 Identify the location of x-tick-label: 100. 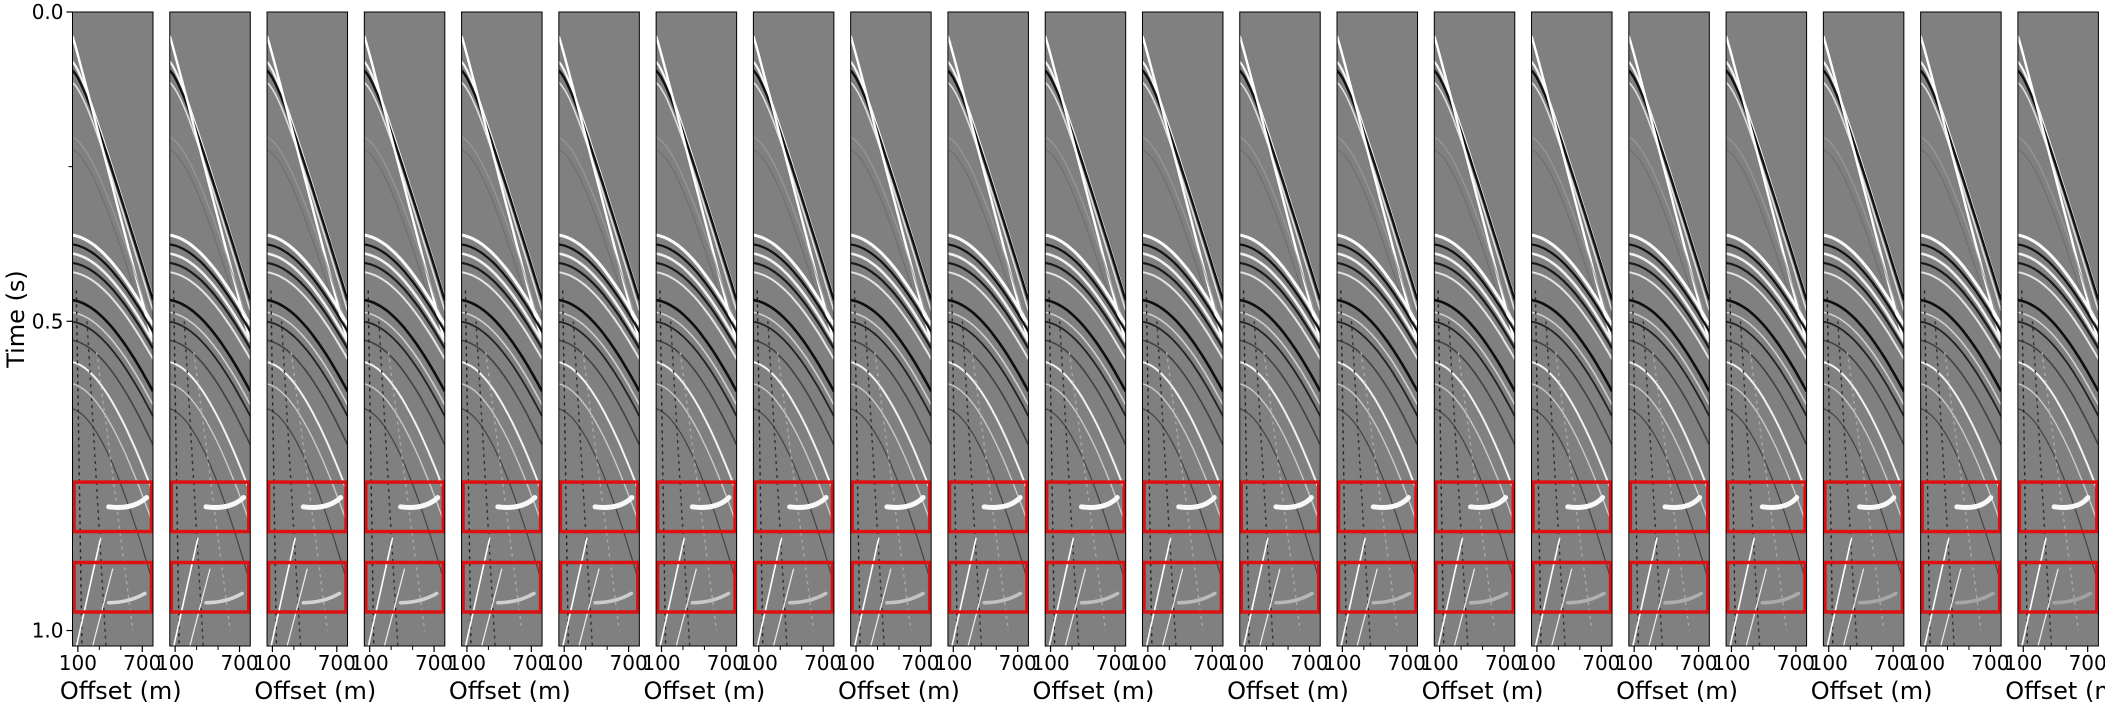
(1537, 663).